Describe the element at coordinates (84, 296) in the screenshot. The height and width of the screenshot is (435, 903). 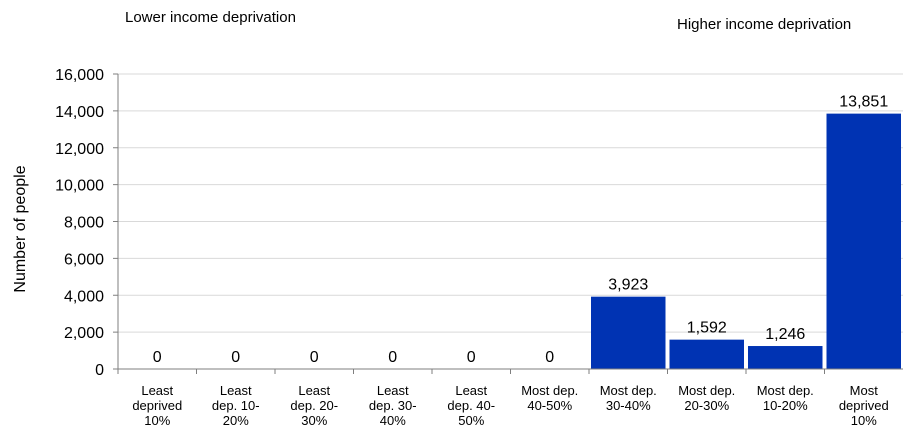
I see `y-tick-label: 4,000` at that location.